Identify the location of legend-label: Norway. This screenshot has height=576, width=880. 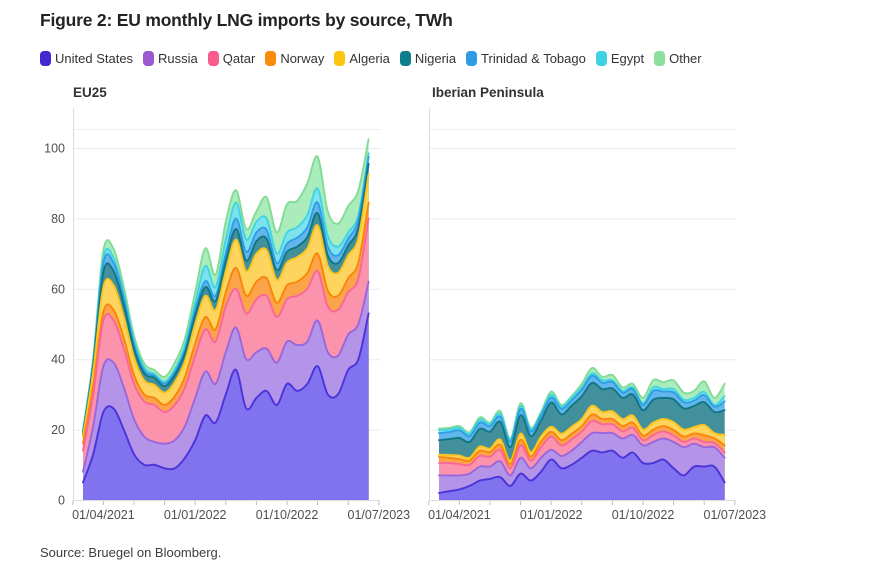
(302, 58).